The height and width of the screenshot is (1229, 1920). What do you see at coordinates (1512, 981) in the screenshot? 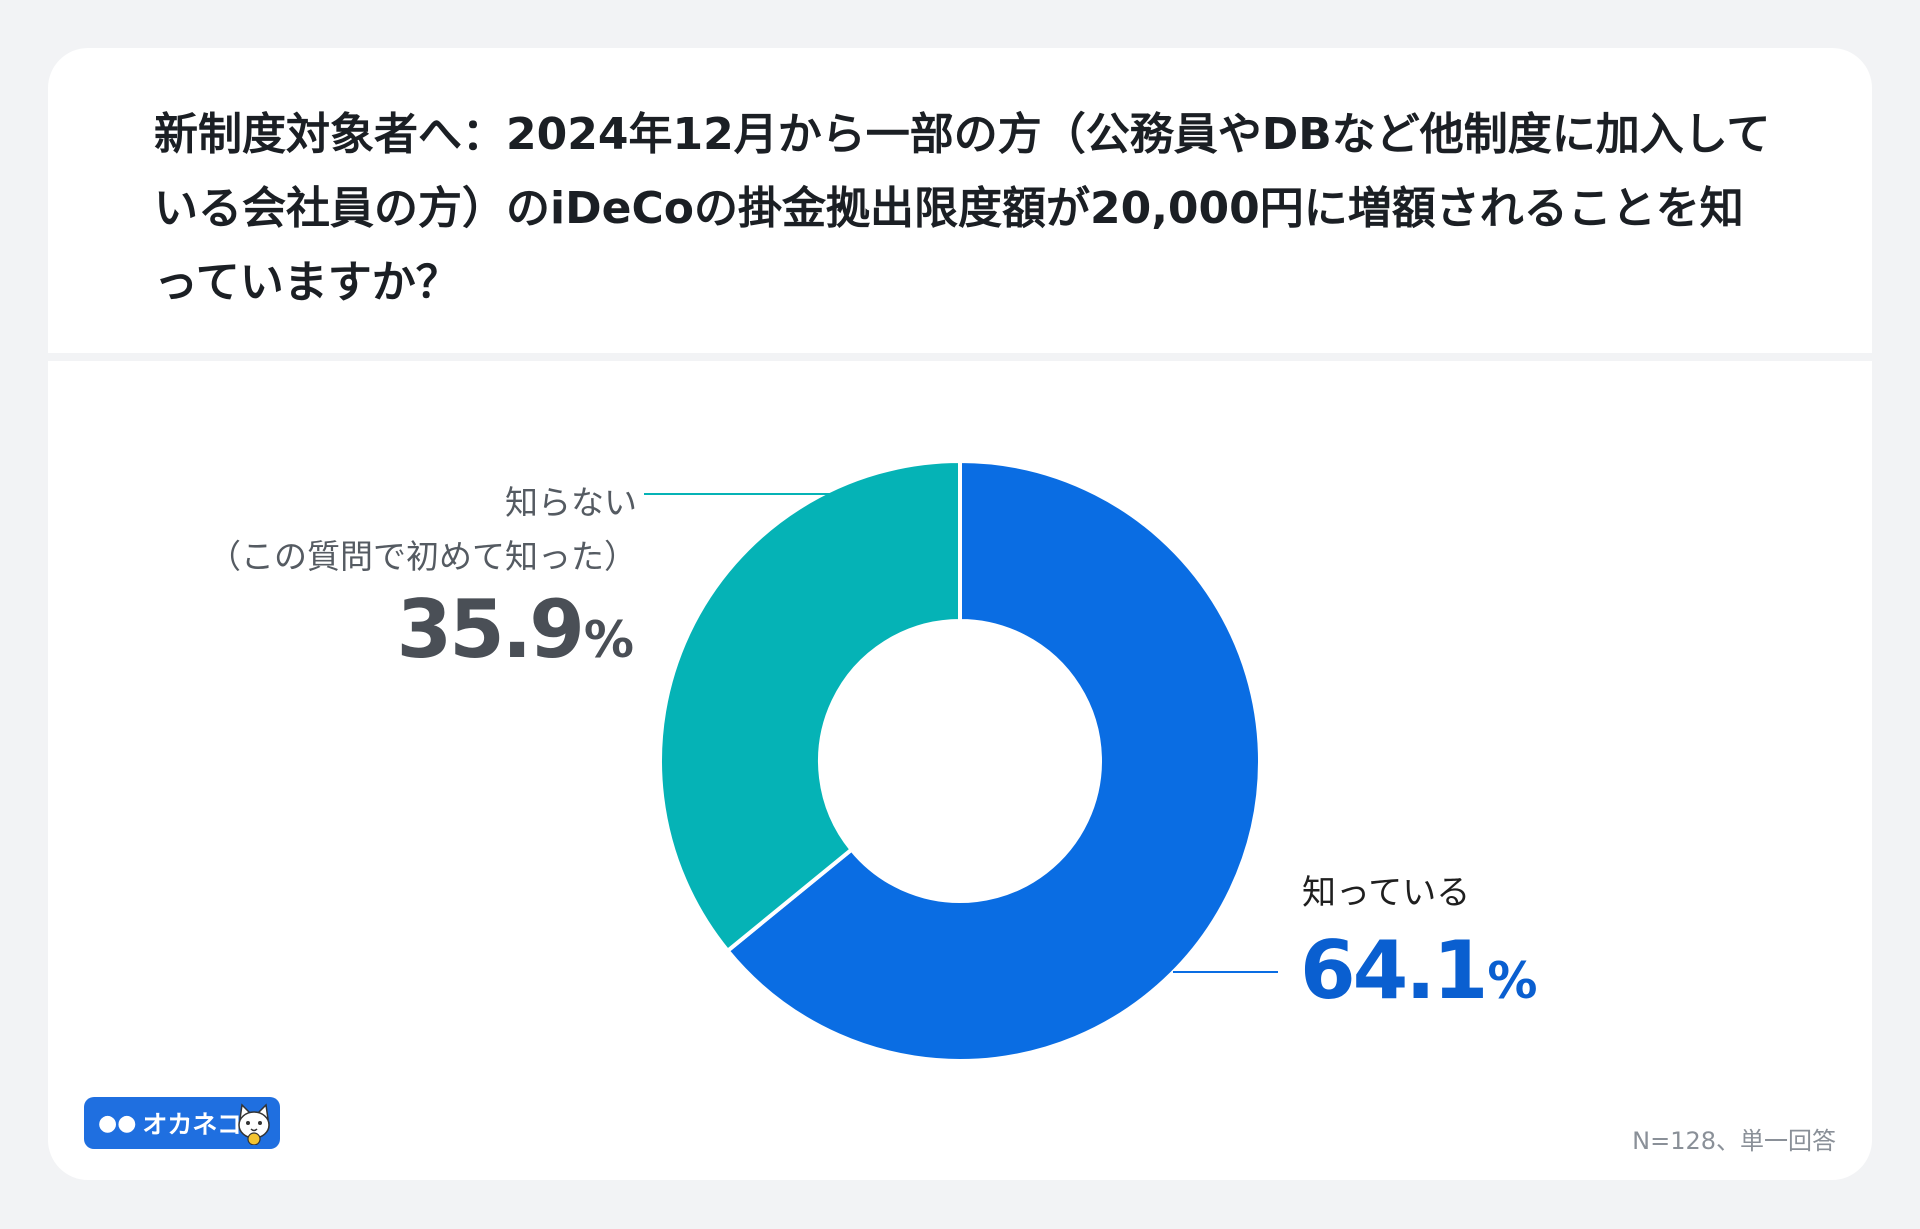
I see `slice-value-known-unit: %` at bounding box center [1512, 981].